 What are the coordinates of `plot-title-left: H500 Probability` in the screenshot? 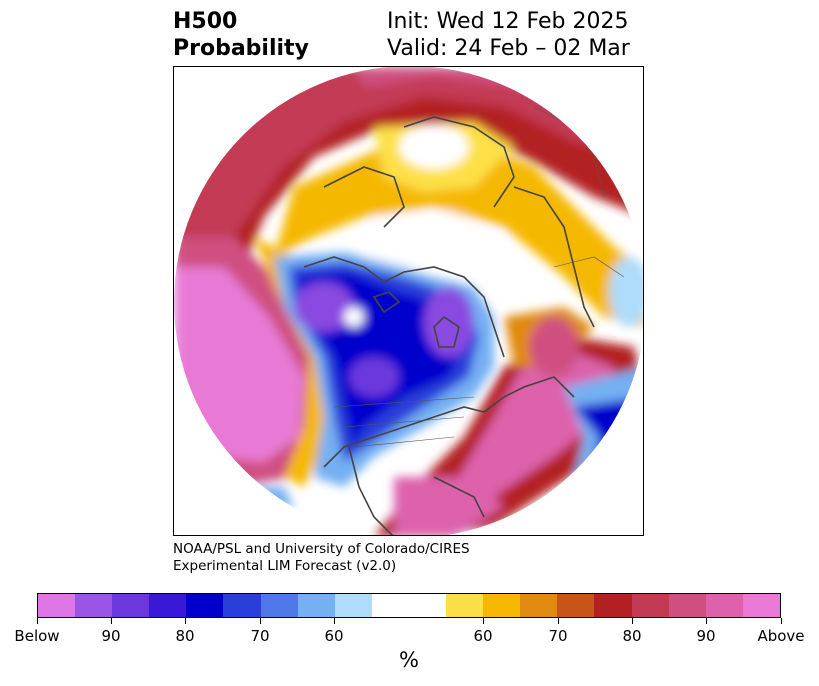 It's located at (241, 35).